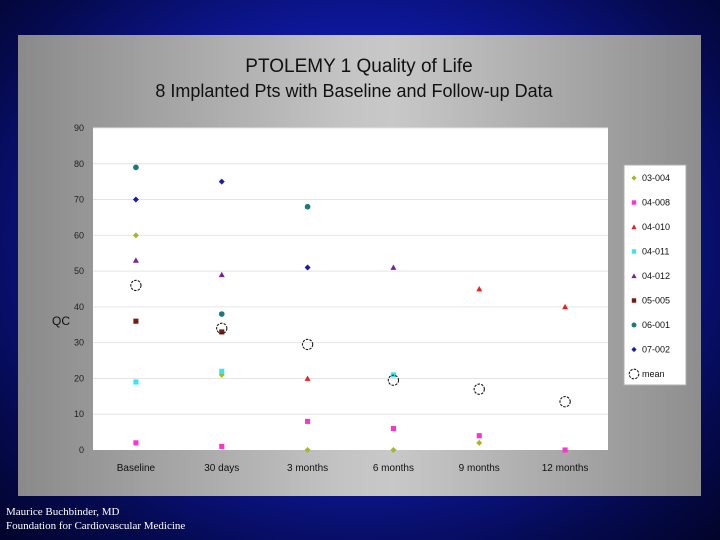  What do you see at coordinates (79, 378) in the screenshot?
I see `y-tick-label: 20` at bounding box center [79, 378].